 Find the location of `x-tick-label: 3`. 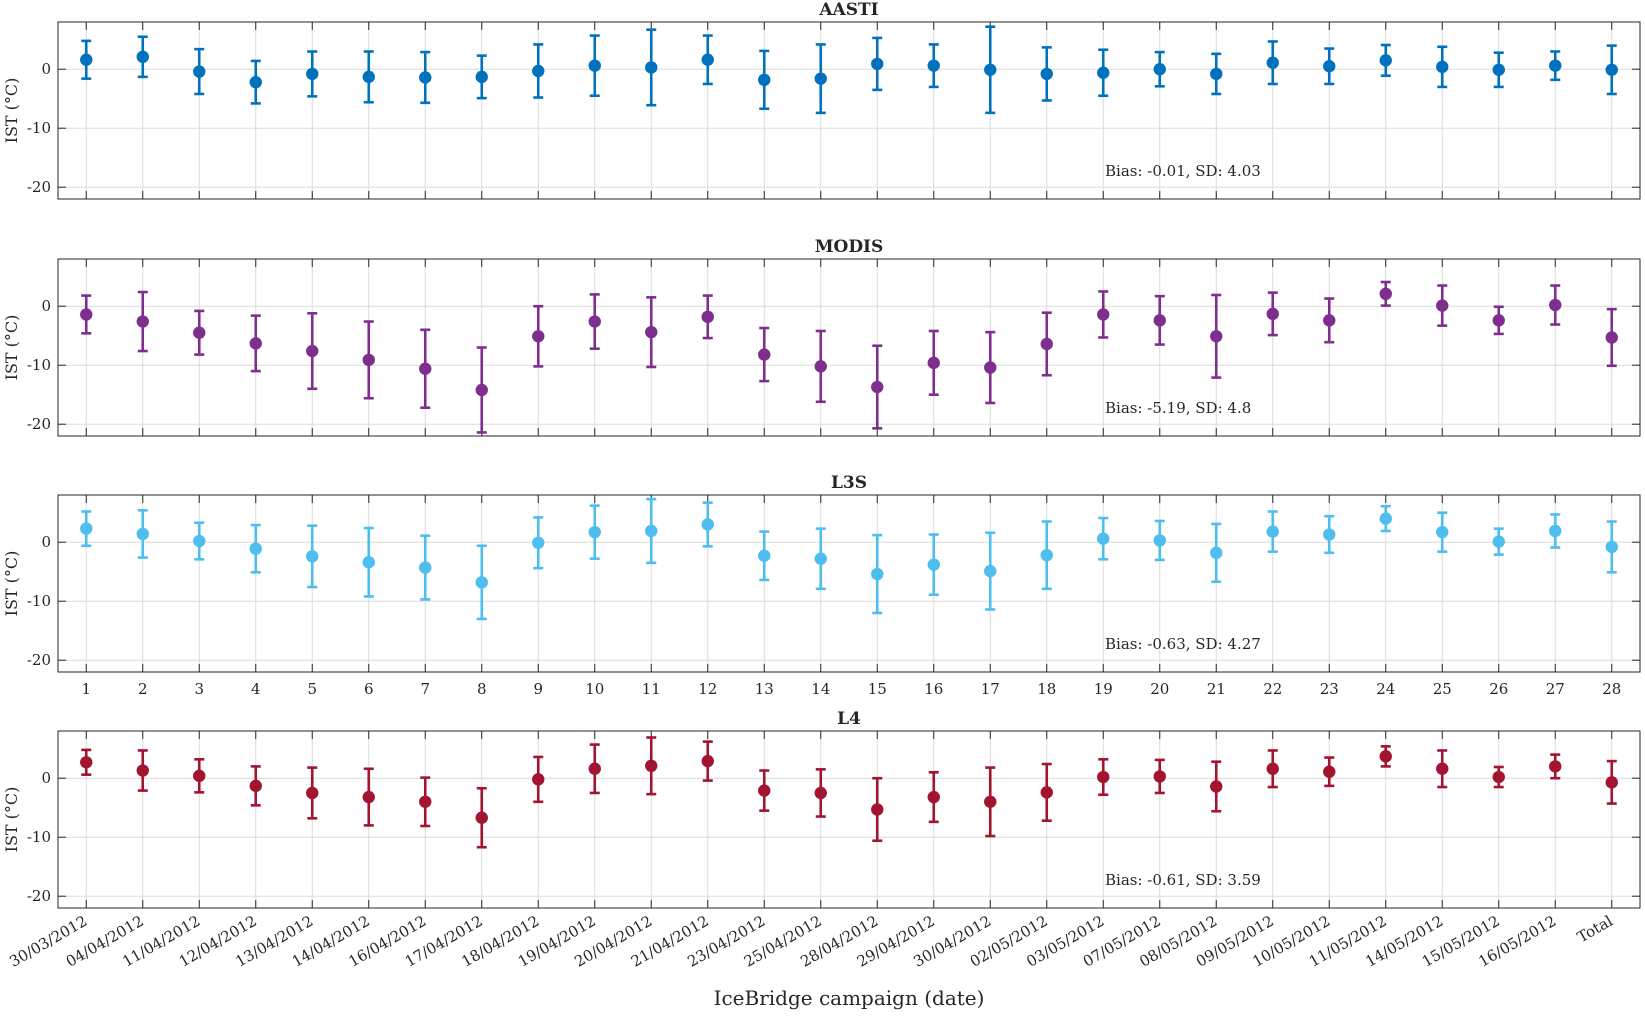

x-tick-label: 3 is located at coordinates (199, 689).